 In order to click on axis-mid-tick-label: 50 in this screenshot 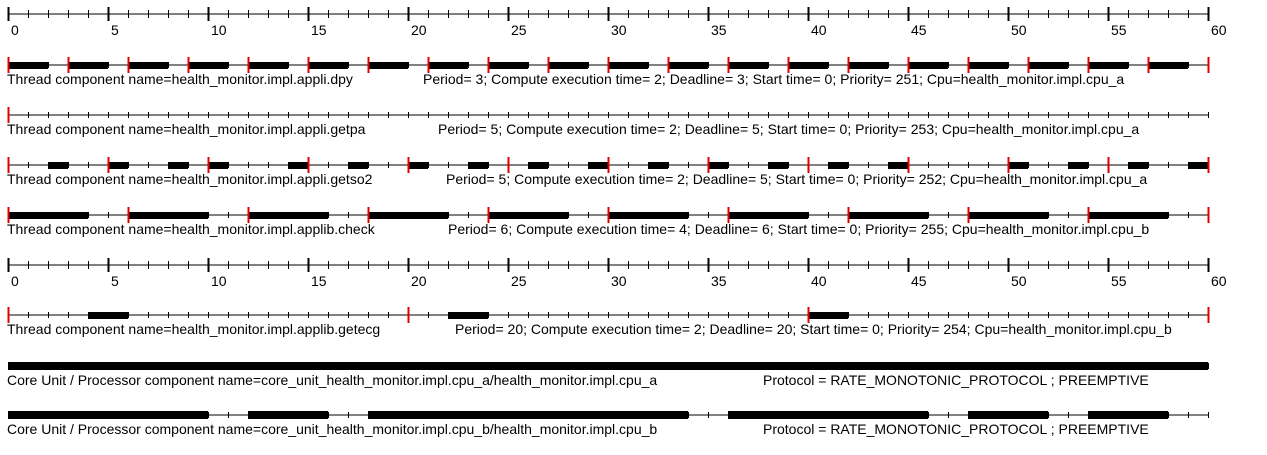, I will do `click(1019, 281)`.